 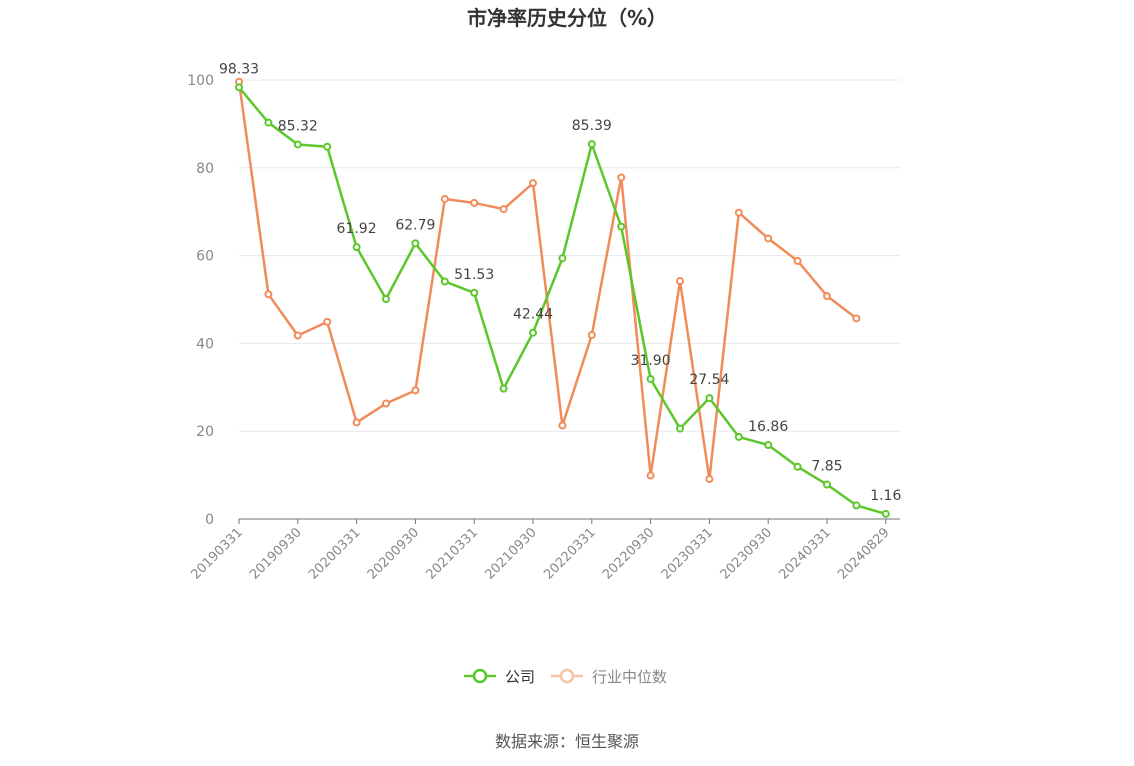 I want to click on data-label: 85.39, so click(x=592, y=126).